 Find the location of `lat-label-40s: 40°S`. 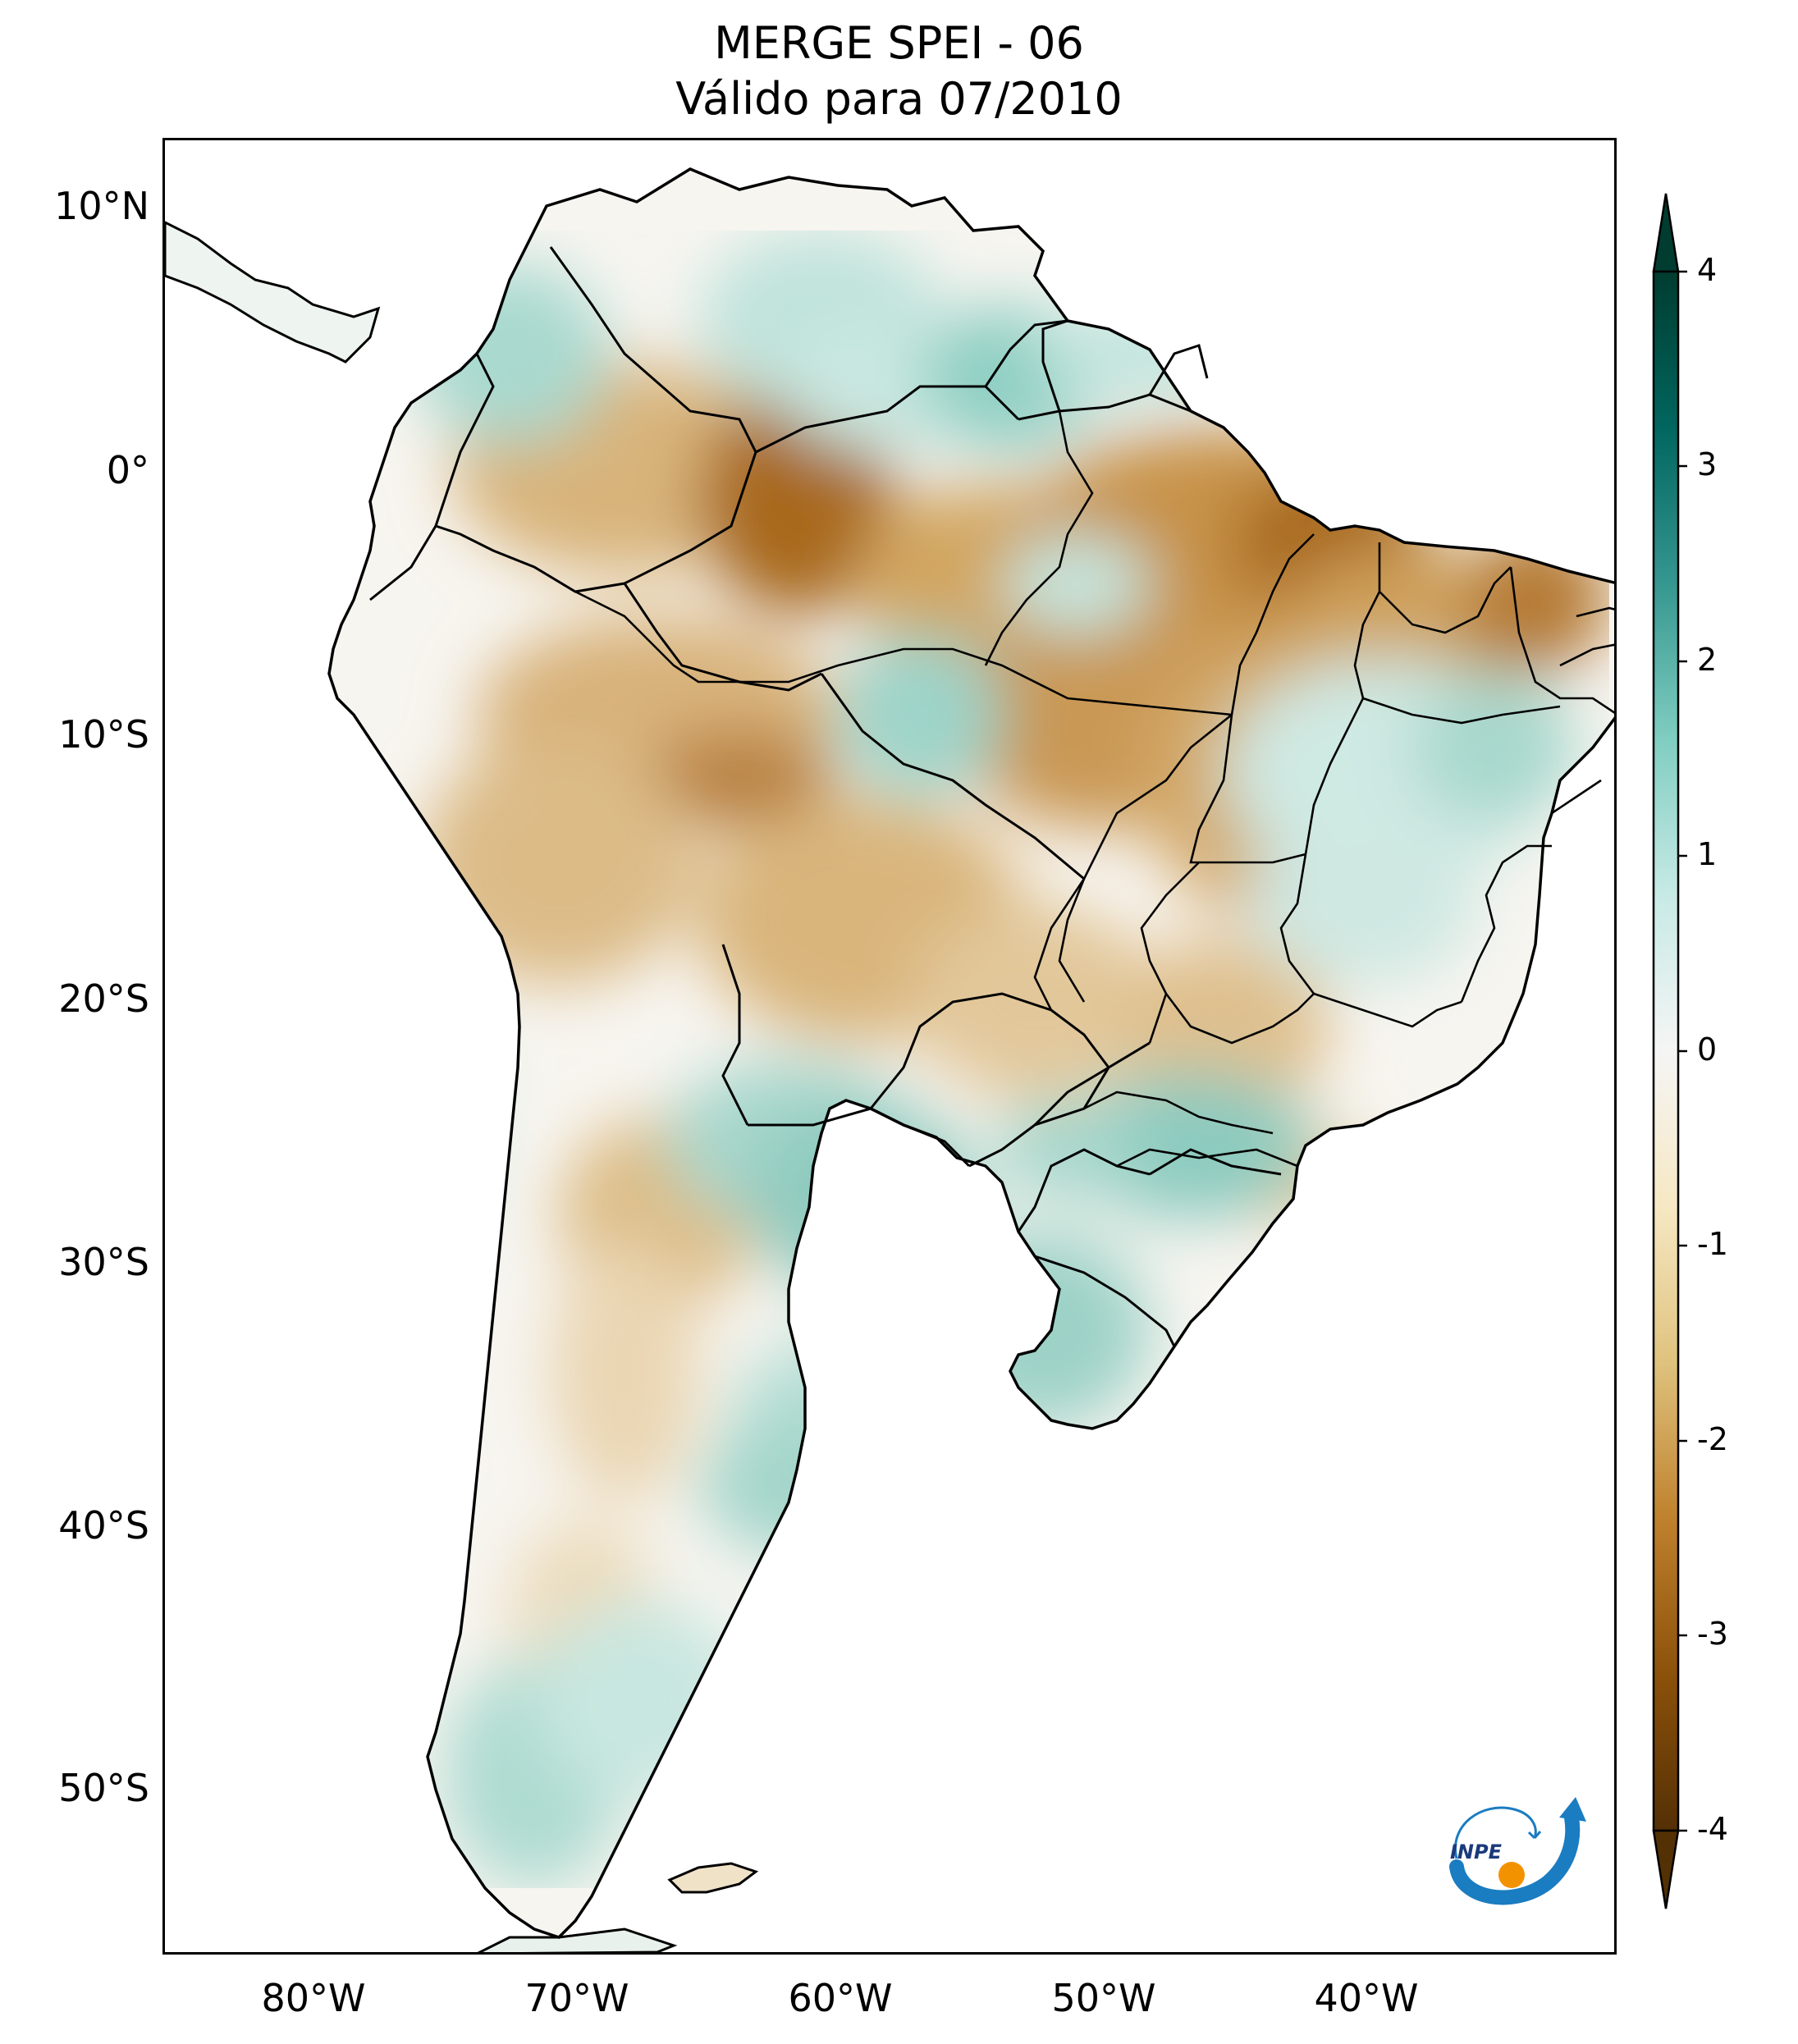

lat-label-40s: 40°S is located at coordinates (103, 1525).